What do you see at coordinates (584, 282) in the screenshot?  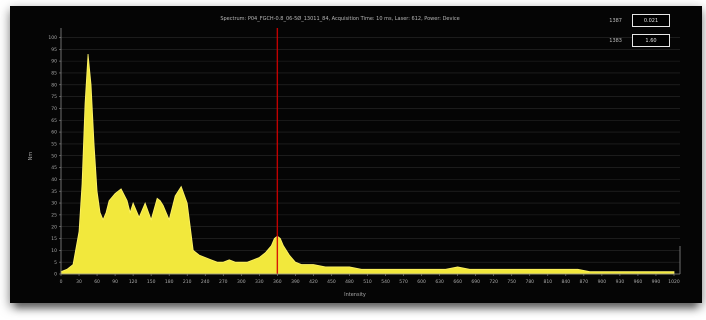 I see `x-tick-label: 870` at bounding box center [584, 282].